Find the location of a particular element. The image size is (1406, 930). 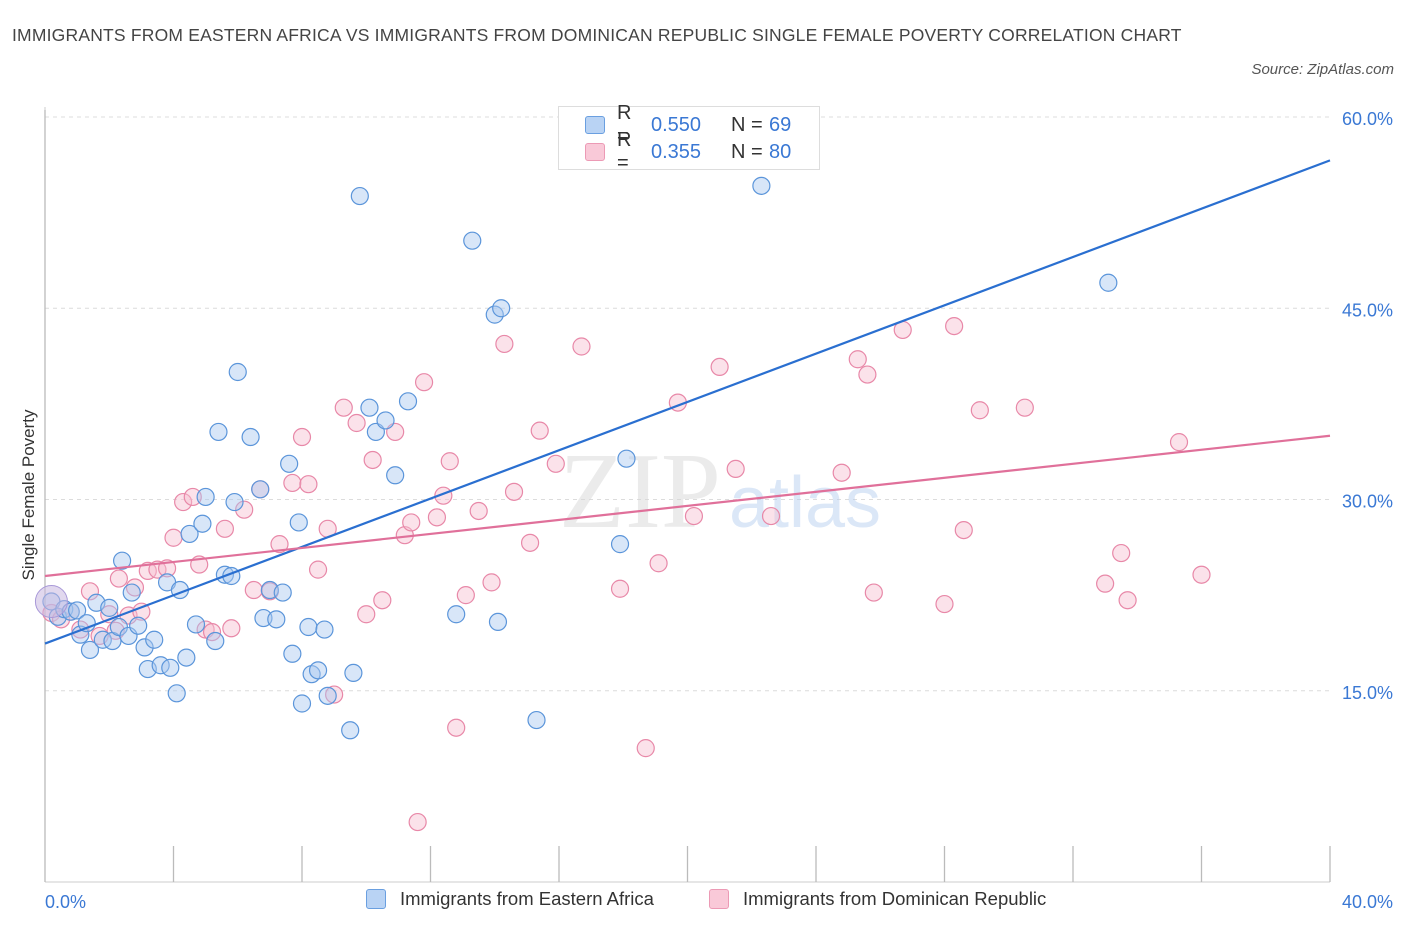

legend-n-label: N = is located at coordinates (747, 124).